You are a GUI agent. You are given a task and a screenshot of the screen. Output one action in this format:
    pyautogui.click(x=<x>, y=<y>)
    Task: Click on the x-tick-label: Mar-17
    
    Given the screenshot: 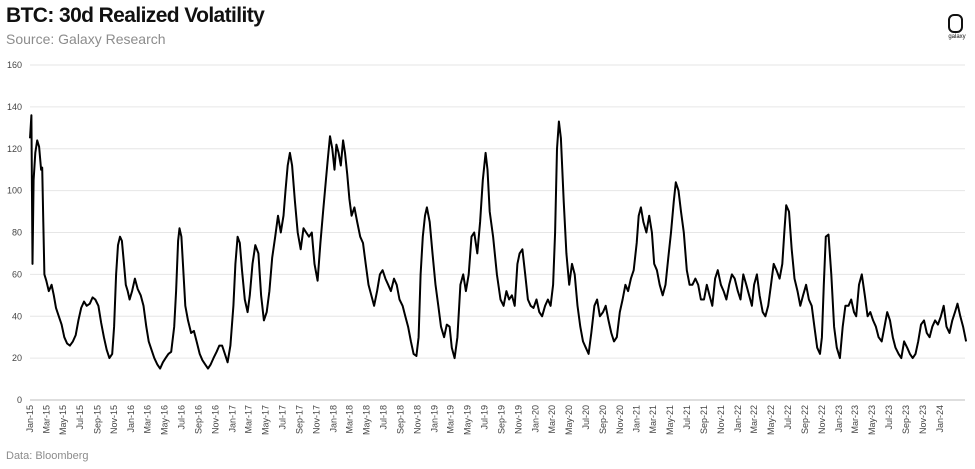 What is the action you would take?
    pyautogui.click(x=249, y=419)
    